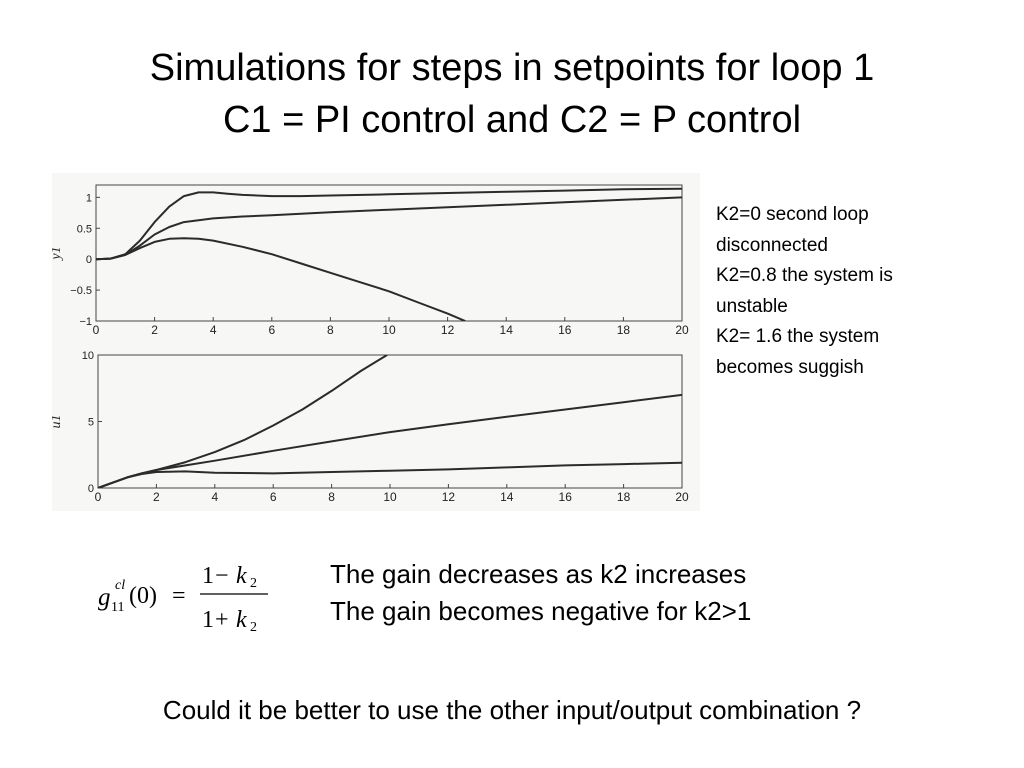 This screenshot has height=768, width=1024. What do you see at coordinates (772, 245) in the screenshot?
I see `note-line: disconnected` at bounding box center [772, 245].